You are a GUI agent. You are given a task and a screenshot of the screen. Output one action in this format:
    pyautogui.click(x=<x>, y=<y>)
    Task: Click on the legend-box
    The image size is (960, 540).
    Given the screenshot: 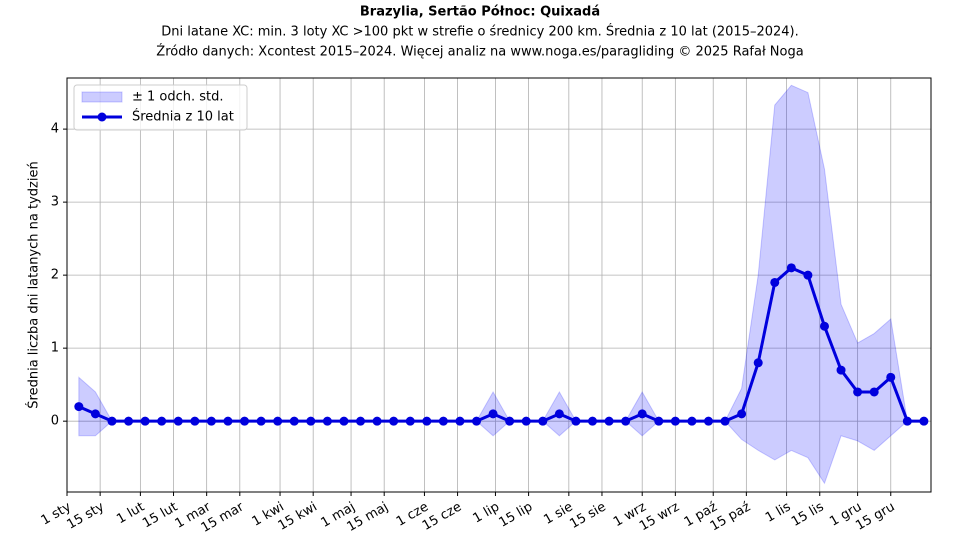 What is the action you would take?
    pyautogui.click(x=160, y=107)
    